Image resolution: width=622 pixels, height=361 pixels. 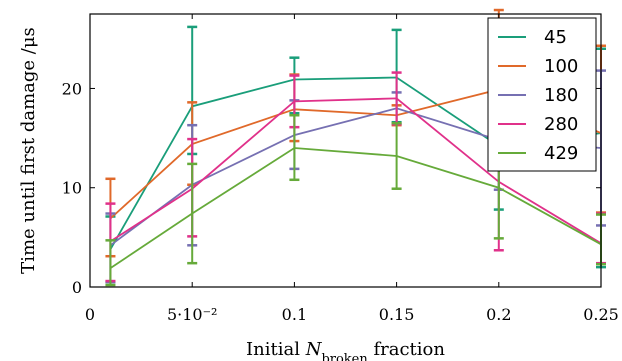 What do you see at coordinates (561, 124) in the screenshot?
I see `legend-label: 280` at bounding box center [561, 124].